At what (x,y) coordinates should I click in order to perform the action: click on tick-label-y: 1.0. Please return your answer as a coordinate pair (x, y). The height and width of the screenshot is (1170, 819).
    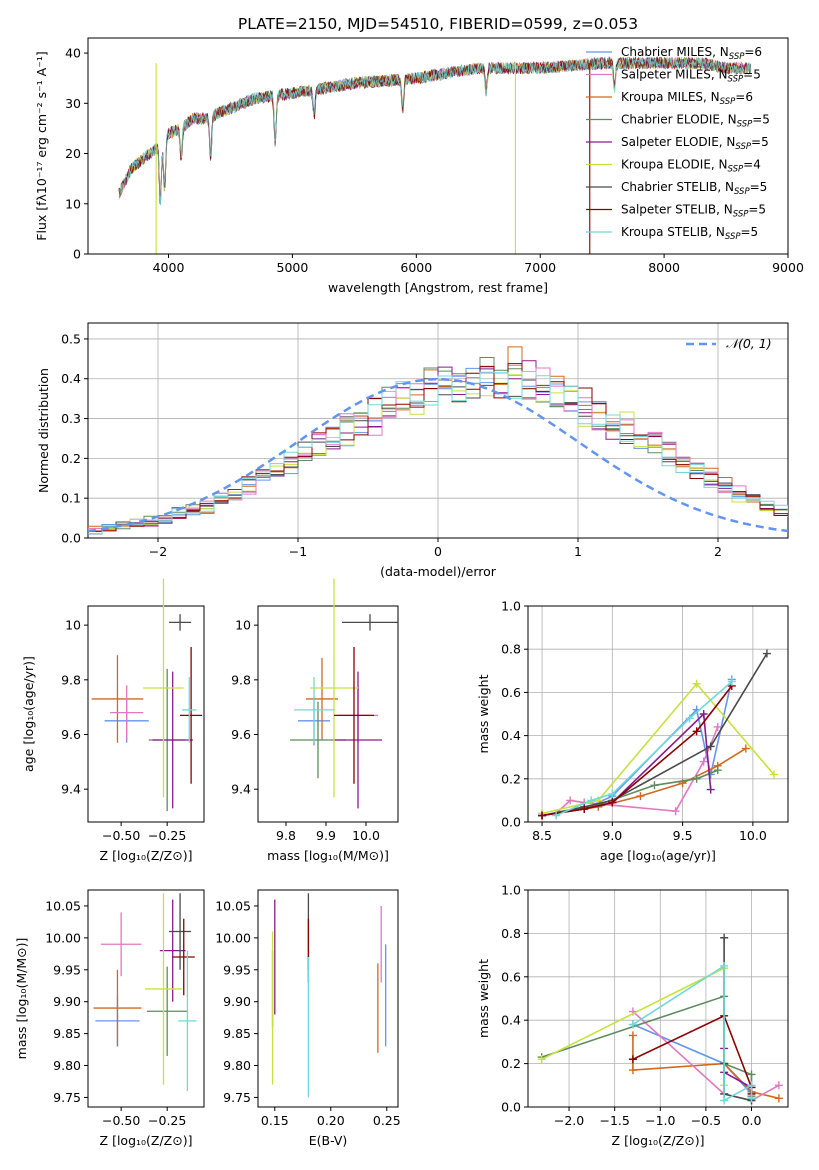
    Looking at the image, I should click on (511, 890).